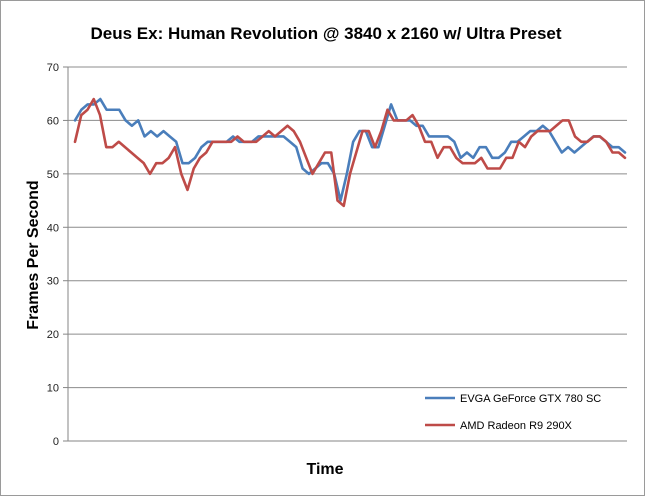 The height and width of the screenshot is (496, 645). I want to click on y-tick-label: 0, so click(56, 442).